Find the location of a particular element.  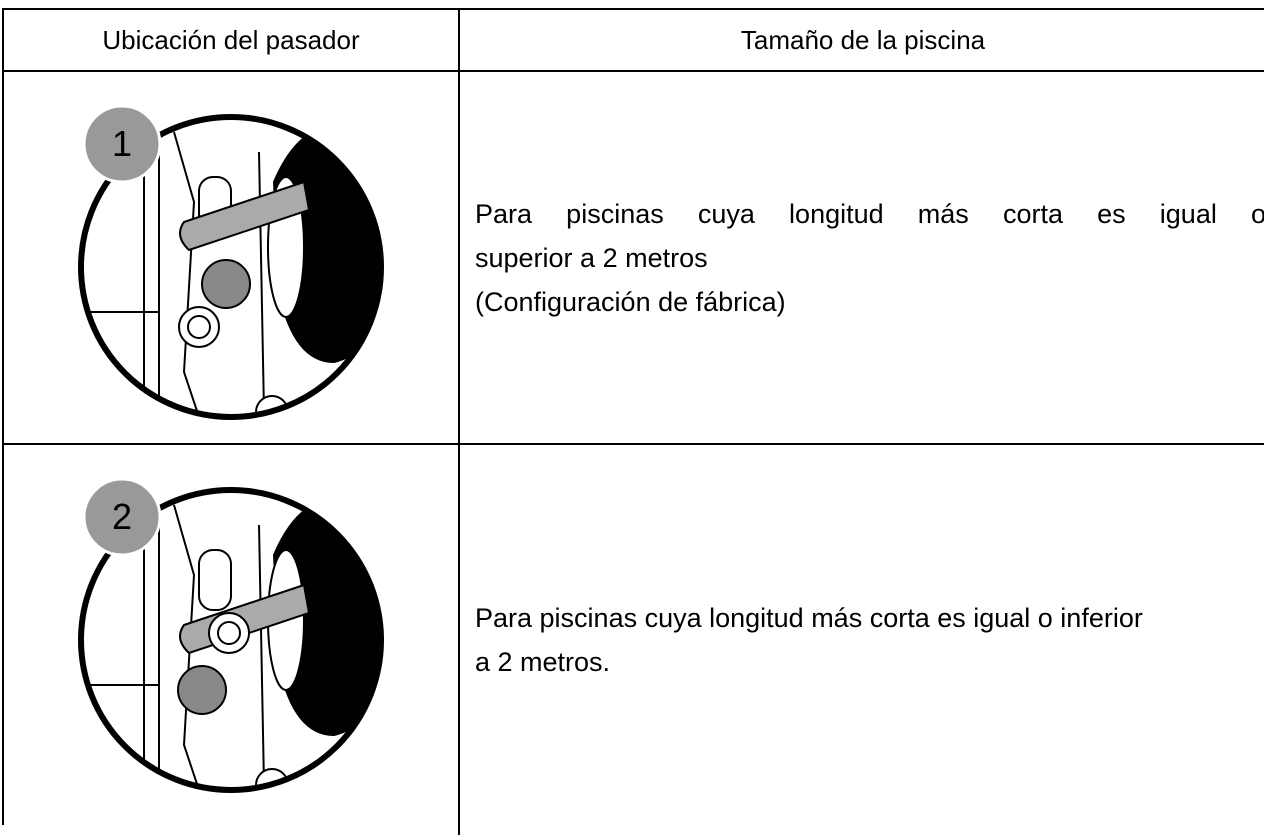

header-cell: Tamaño de la piscina is located at coordinates (862, 41).